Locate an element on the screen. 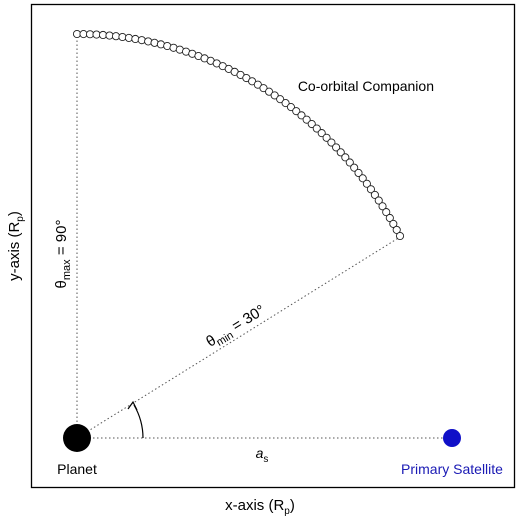 This screenshot has height=526, width=520. planet-marker is located at coordinates (77, 438).